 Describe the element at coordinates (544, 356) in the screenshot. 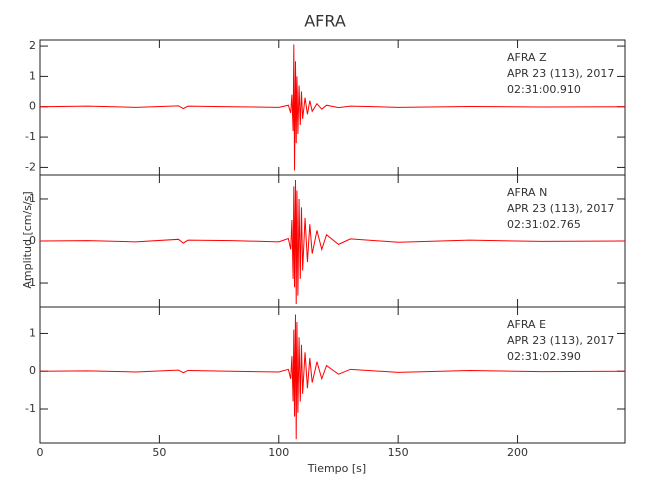

I see `annotation: 02:31:02.390` at that location.